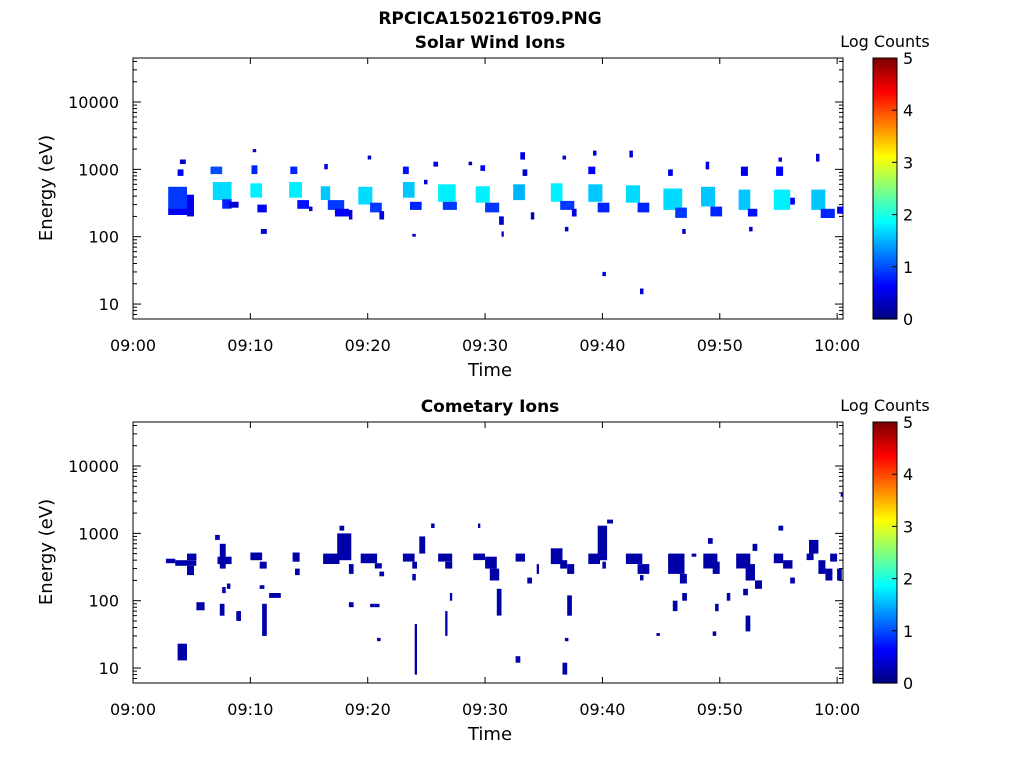 The image size is (1024, 768). I want to click on x-tick-label: 09:20, so click(368, 709).